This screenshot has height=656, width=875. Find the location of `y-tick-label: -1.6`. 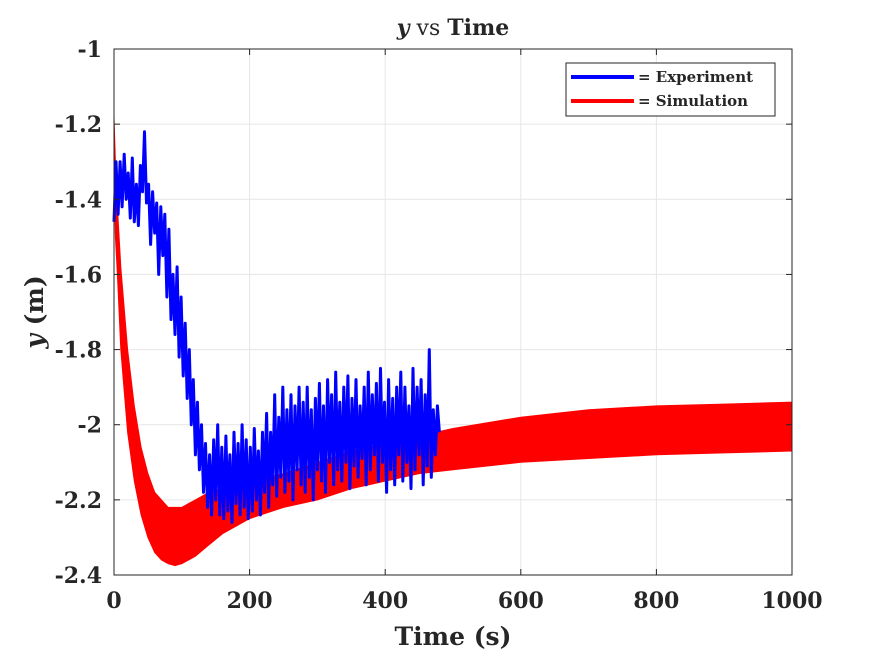

y-tick-label: -1.6 is located at coordinates (78, 275).